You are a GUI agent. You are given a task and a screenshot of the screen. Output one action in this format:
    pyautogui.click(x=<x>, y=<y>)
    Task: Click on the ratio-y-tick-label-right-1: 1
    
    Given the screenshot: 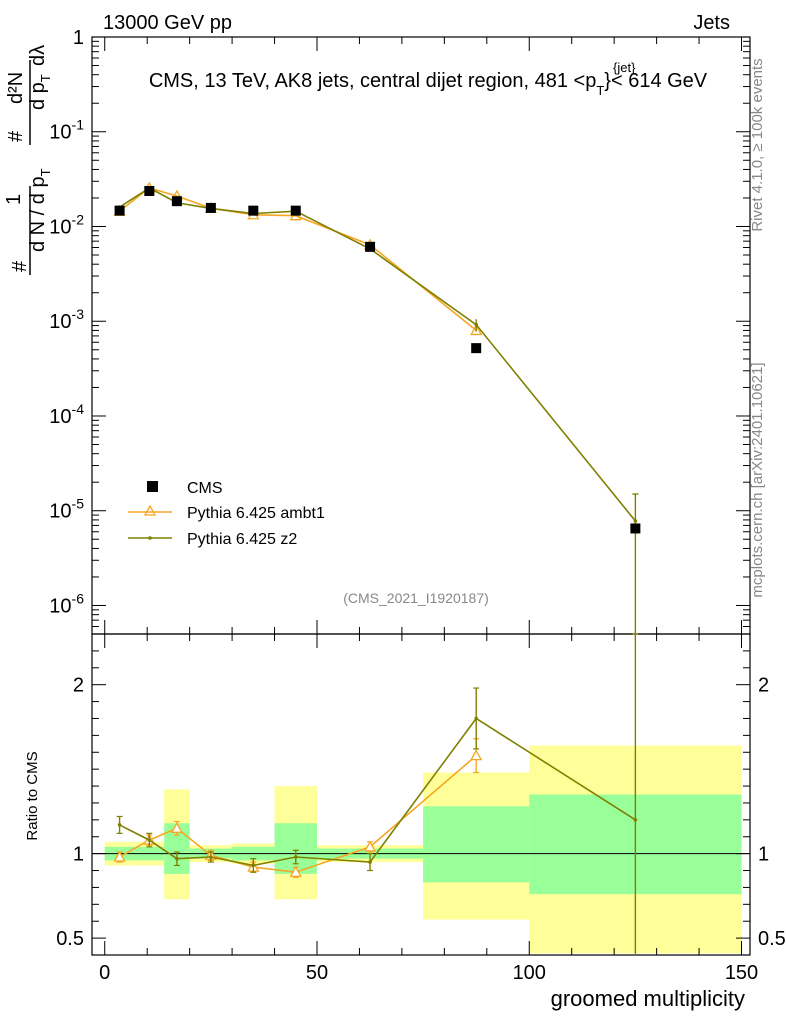 What is the action you would take?
    pyautogui.click(x=763, y=855)
    